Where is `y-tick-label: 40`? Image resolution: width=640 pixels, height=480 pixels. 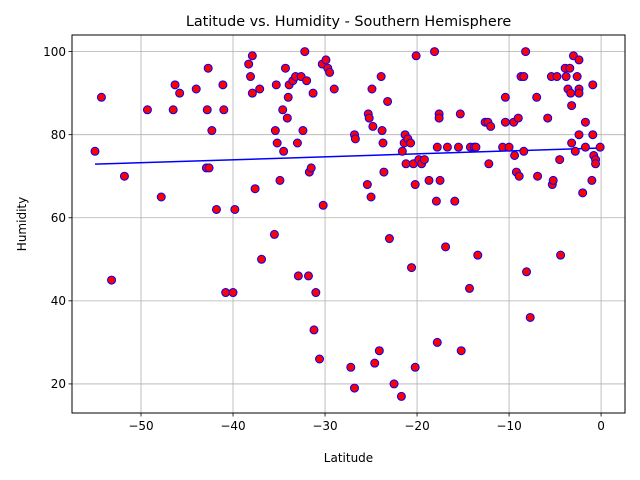
y-tick-label: 40 is located at coordinates (58, 301).